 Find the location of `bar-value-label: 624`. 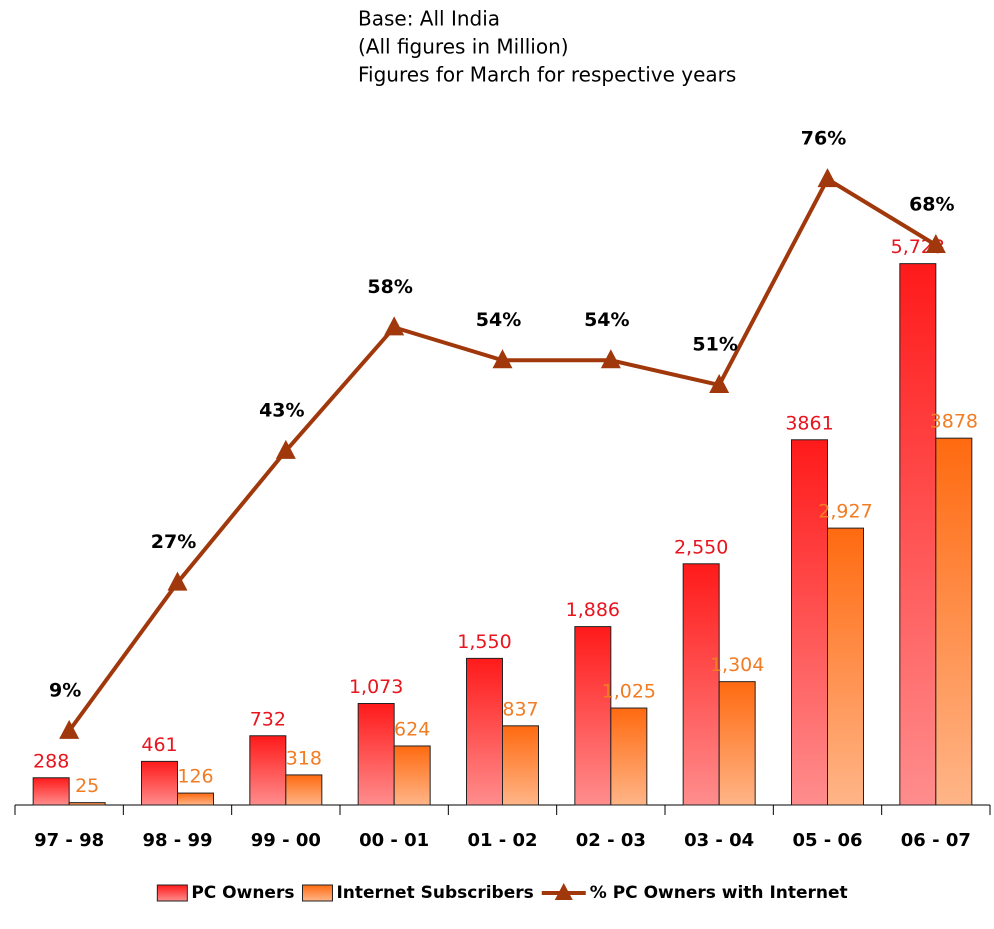

bar-value-label: 624 is located at coordinates (412, 729).